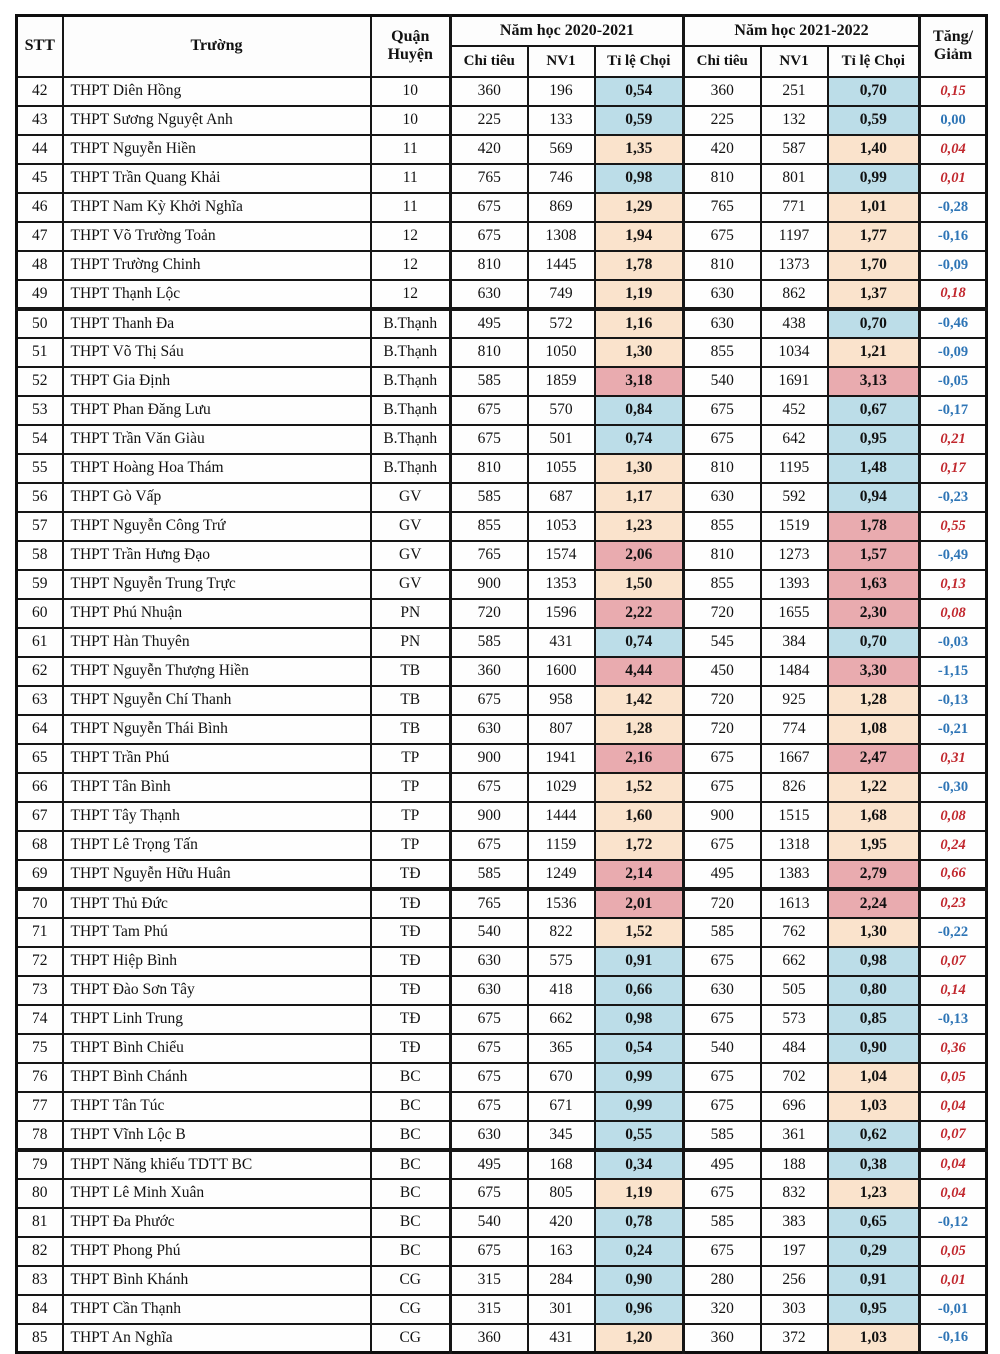  Describe the element at coordinates (39, 816) in the screenshot. I see `cell-stt: 67` at that location.